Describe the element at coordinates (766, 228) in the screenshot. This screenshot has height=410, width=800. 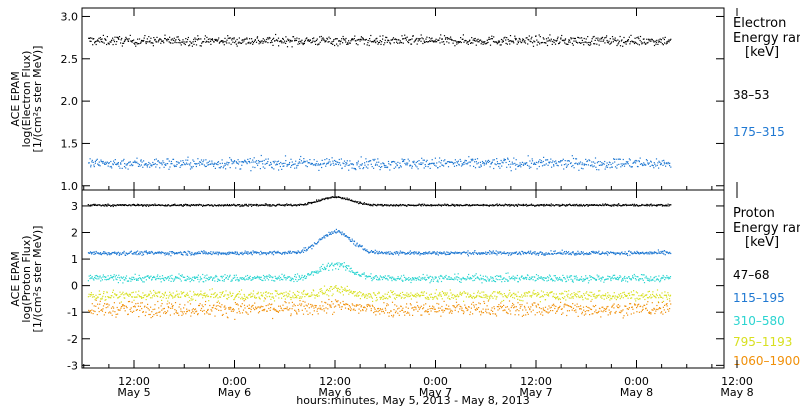
I see `proton-legend-title-line-2: Energy ran` at that location.